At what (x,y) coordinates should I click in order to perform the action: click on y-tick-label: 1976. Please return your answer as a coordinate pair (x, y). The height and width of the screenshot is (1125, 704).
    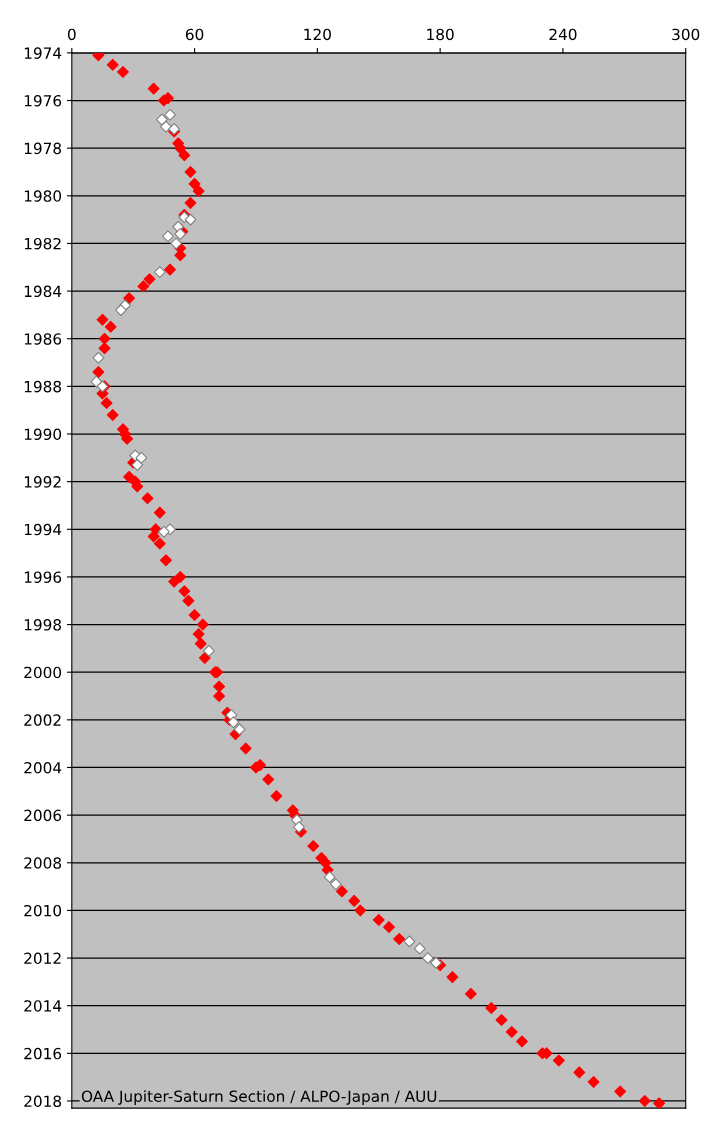
    Looking at the image, I should click on (43, 100).